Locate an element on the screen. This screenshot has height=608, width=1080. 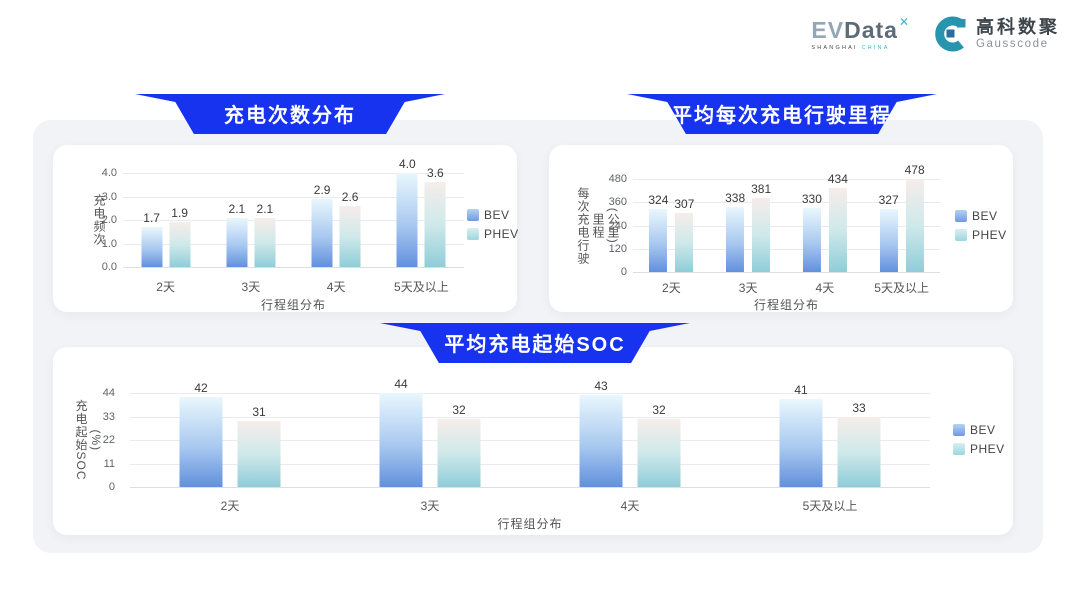
y-tick-label: 11 is located at coordinates (109, 463).